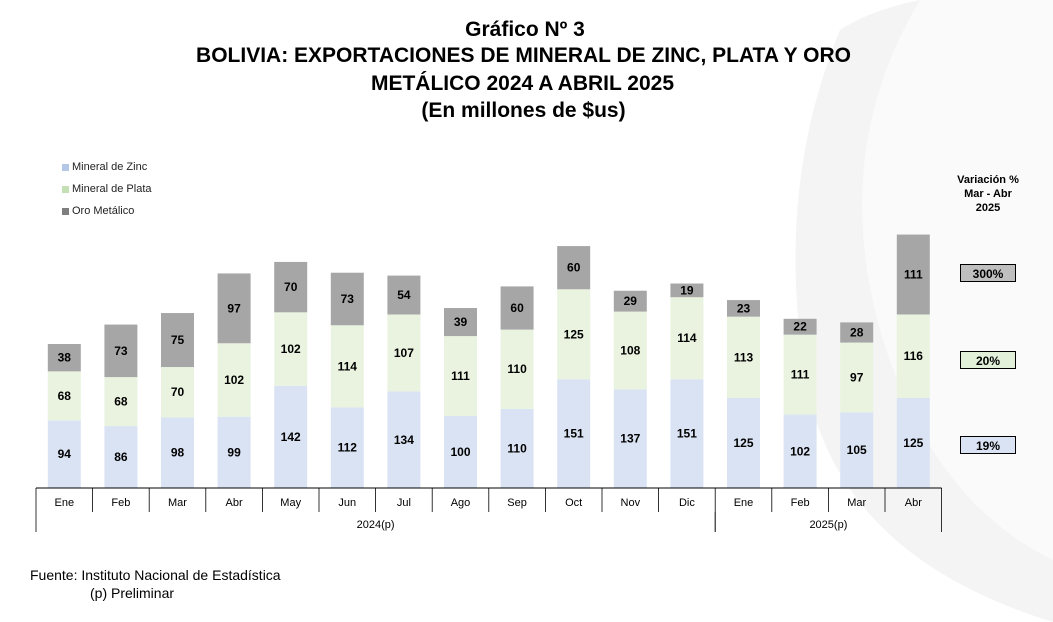  What do you see at coordinates (65, 503) in the screenshot?
I see `x-tick-label-0: Ene` at bounding box center [65, 503].